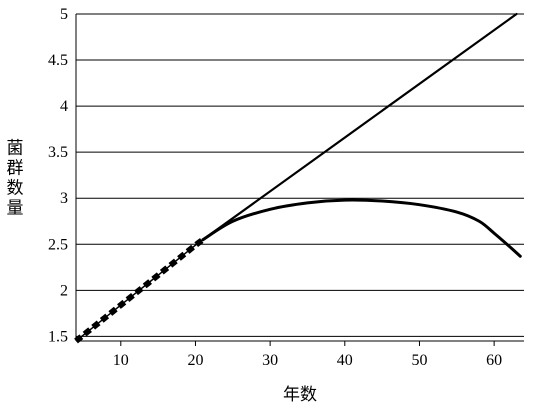 The width and height of the screenshot is (533, 407). I want to click on y-tick-label: 5, so click(64, 14).